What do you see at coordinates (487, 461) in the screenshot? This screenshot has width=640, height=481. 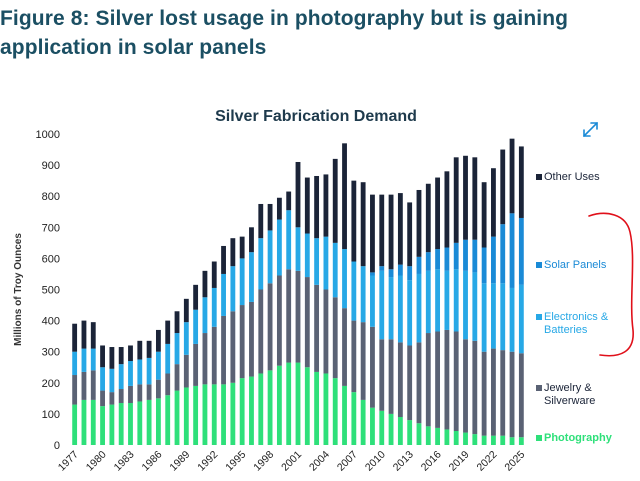 I see `x-tick-label: 2022` at bounding box center [487, 461].